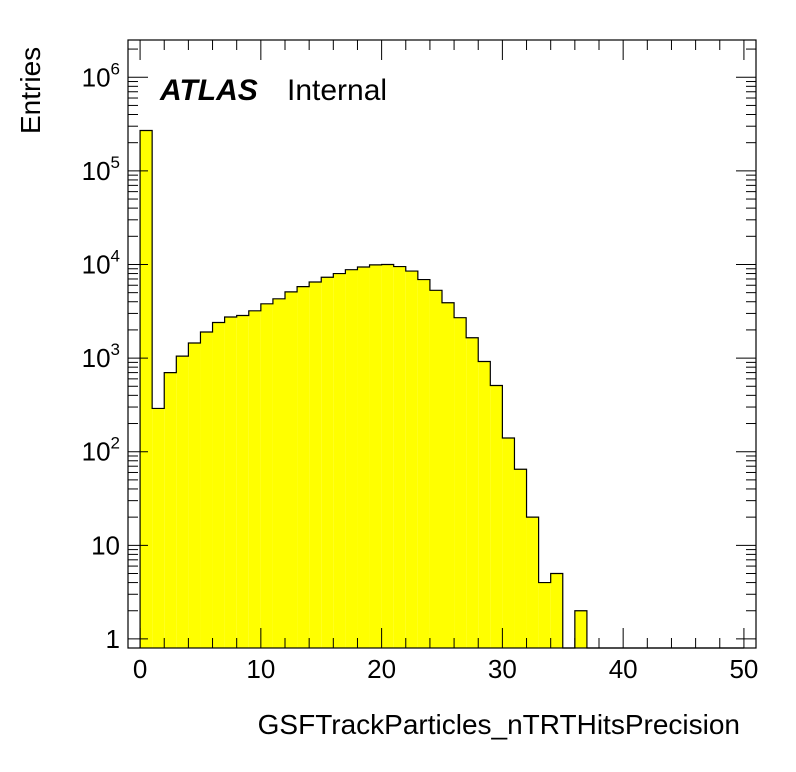 The image size is (796, 772). Describe the element at coordinates (381, 669) in the screenshot. I see `x-tick-label: 20` at that location.